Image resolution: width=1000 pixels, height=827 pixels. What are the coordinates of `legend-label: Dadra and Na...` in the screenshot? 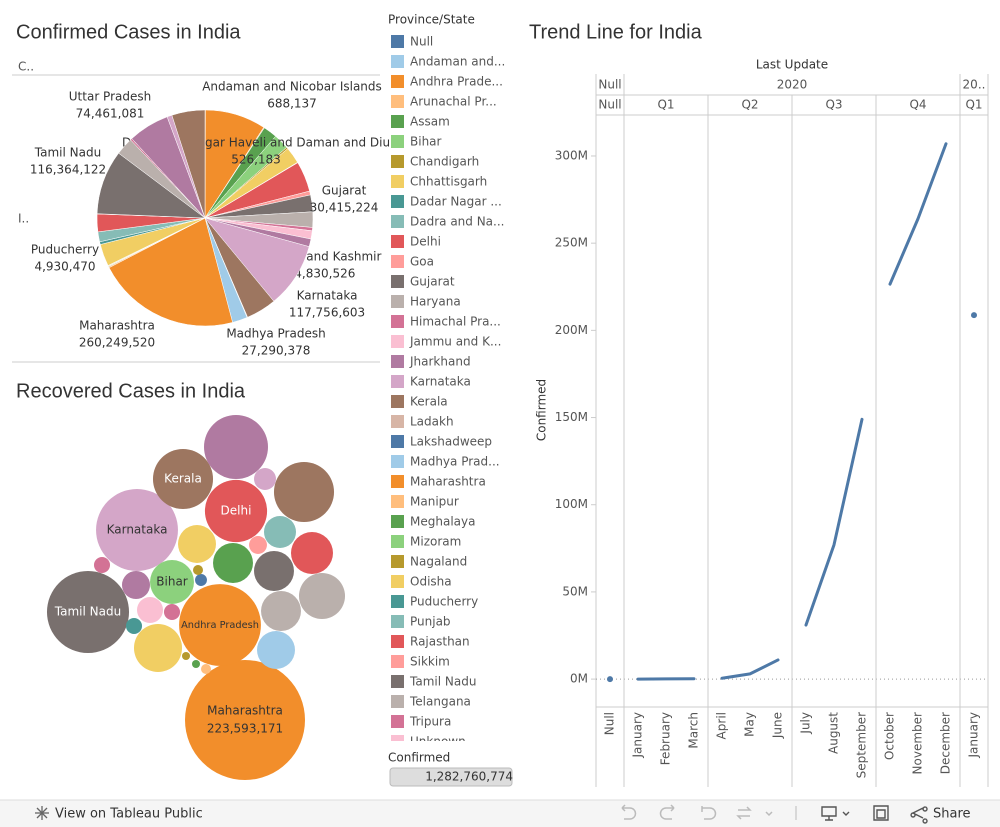 It's located at (457, 222).